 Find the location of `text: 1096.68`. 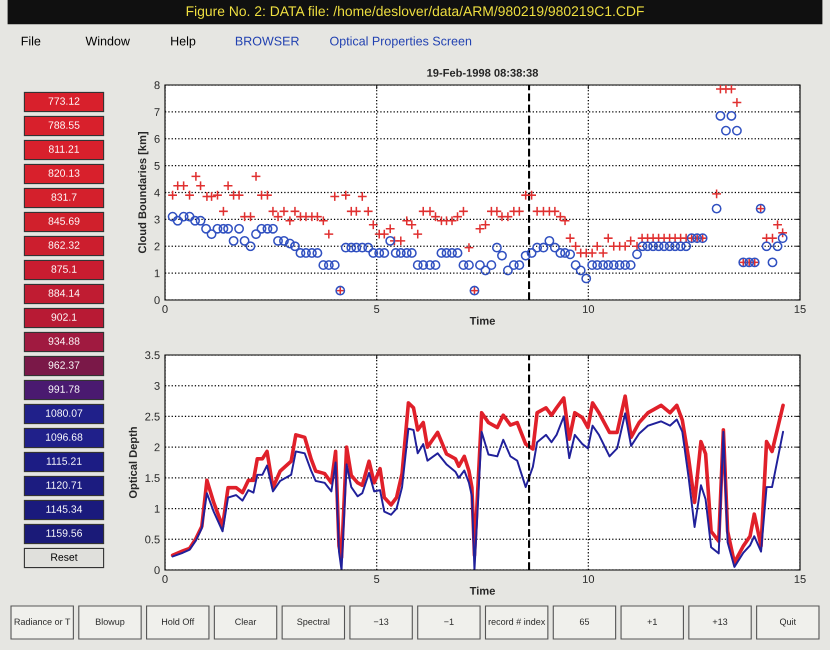

text: 1096.68 is located at coordinates (64, 437).